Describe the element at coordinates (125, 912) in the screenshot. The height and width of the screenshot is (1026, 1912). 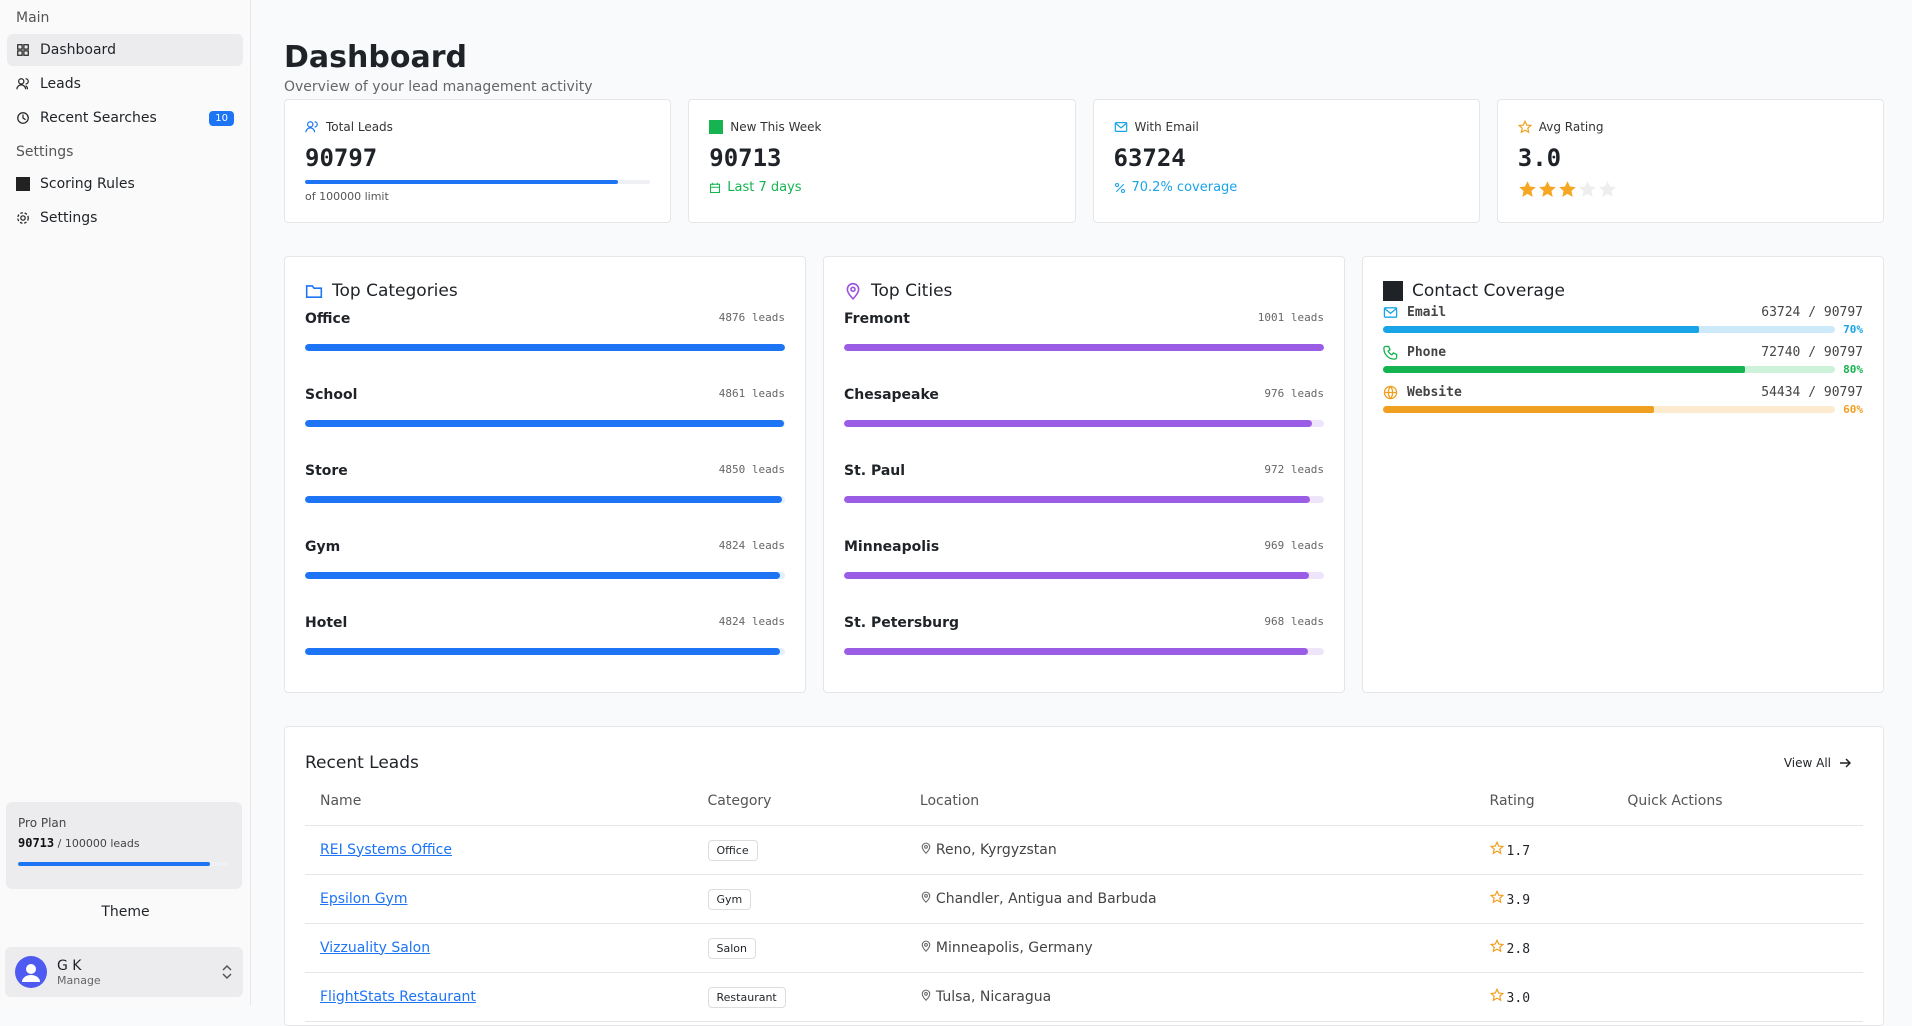
I see `theme-toggle: Theme` at that location.